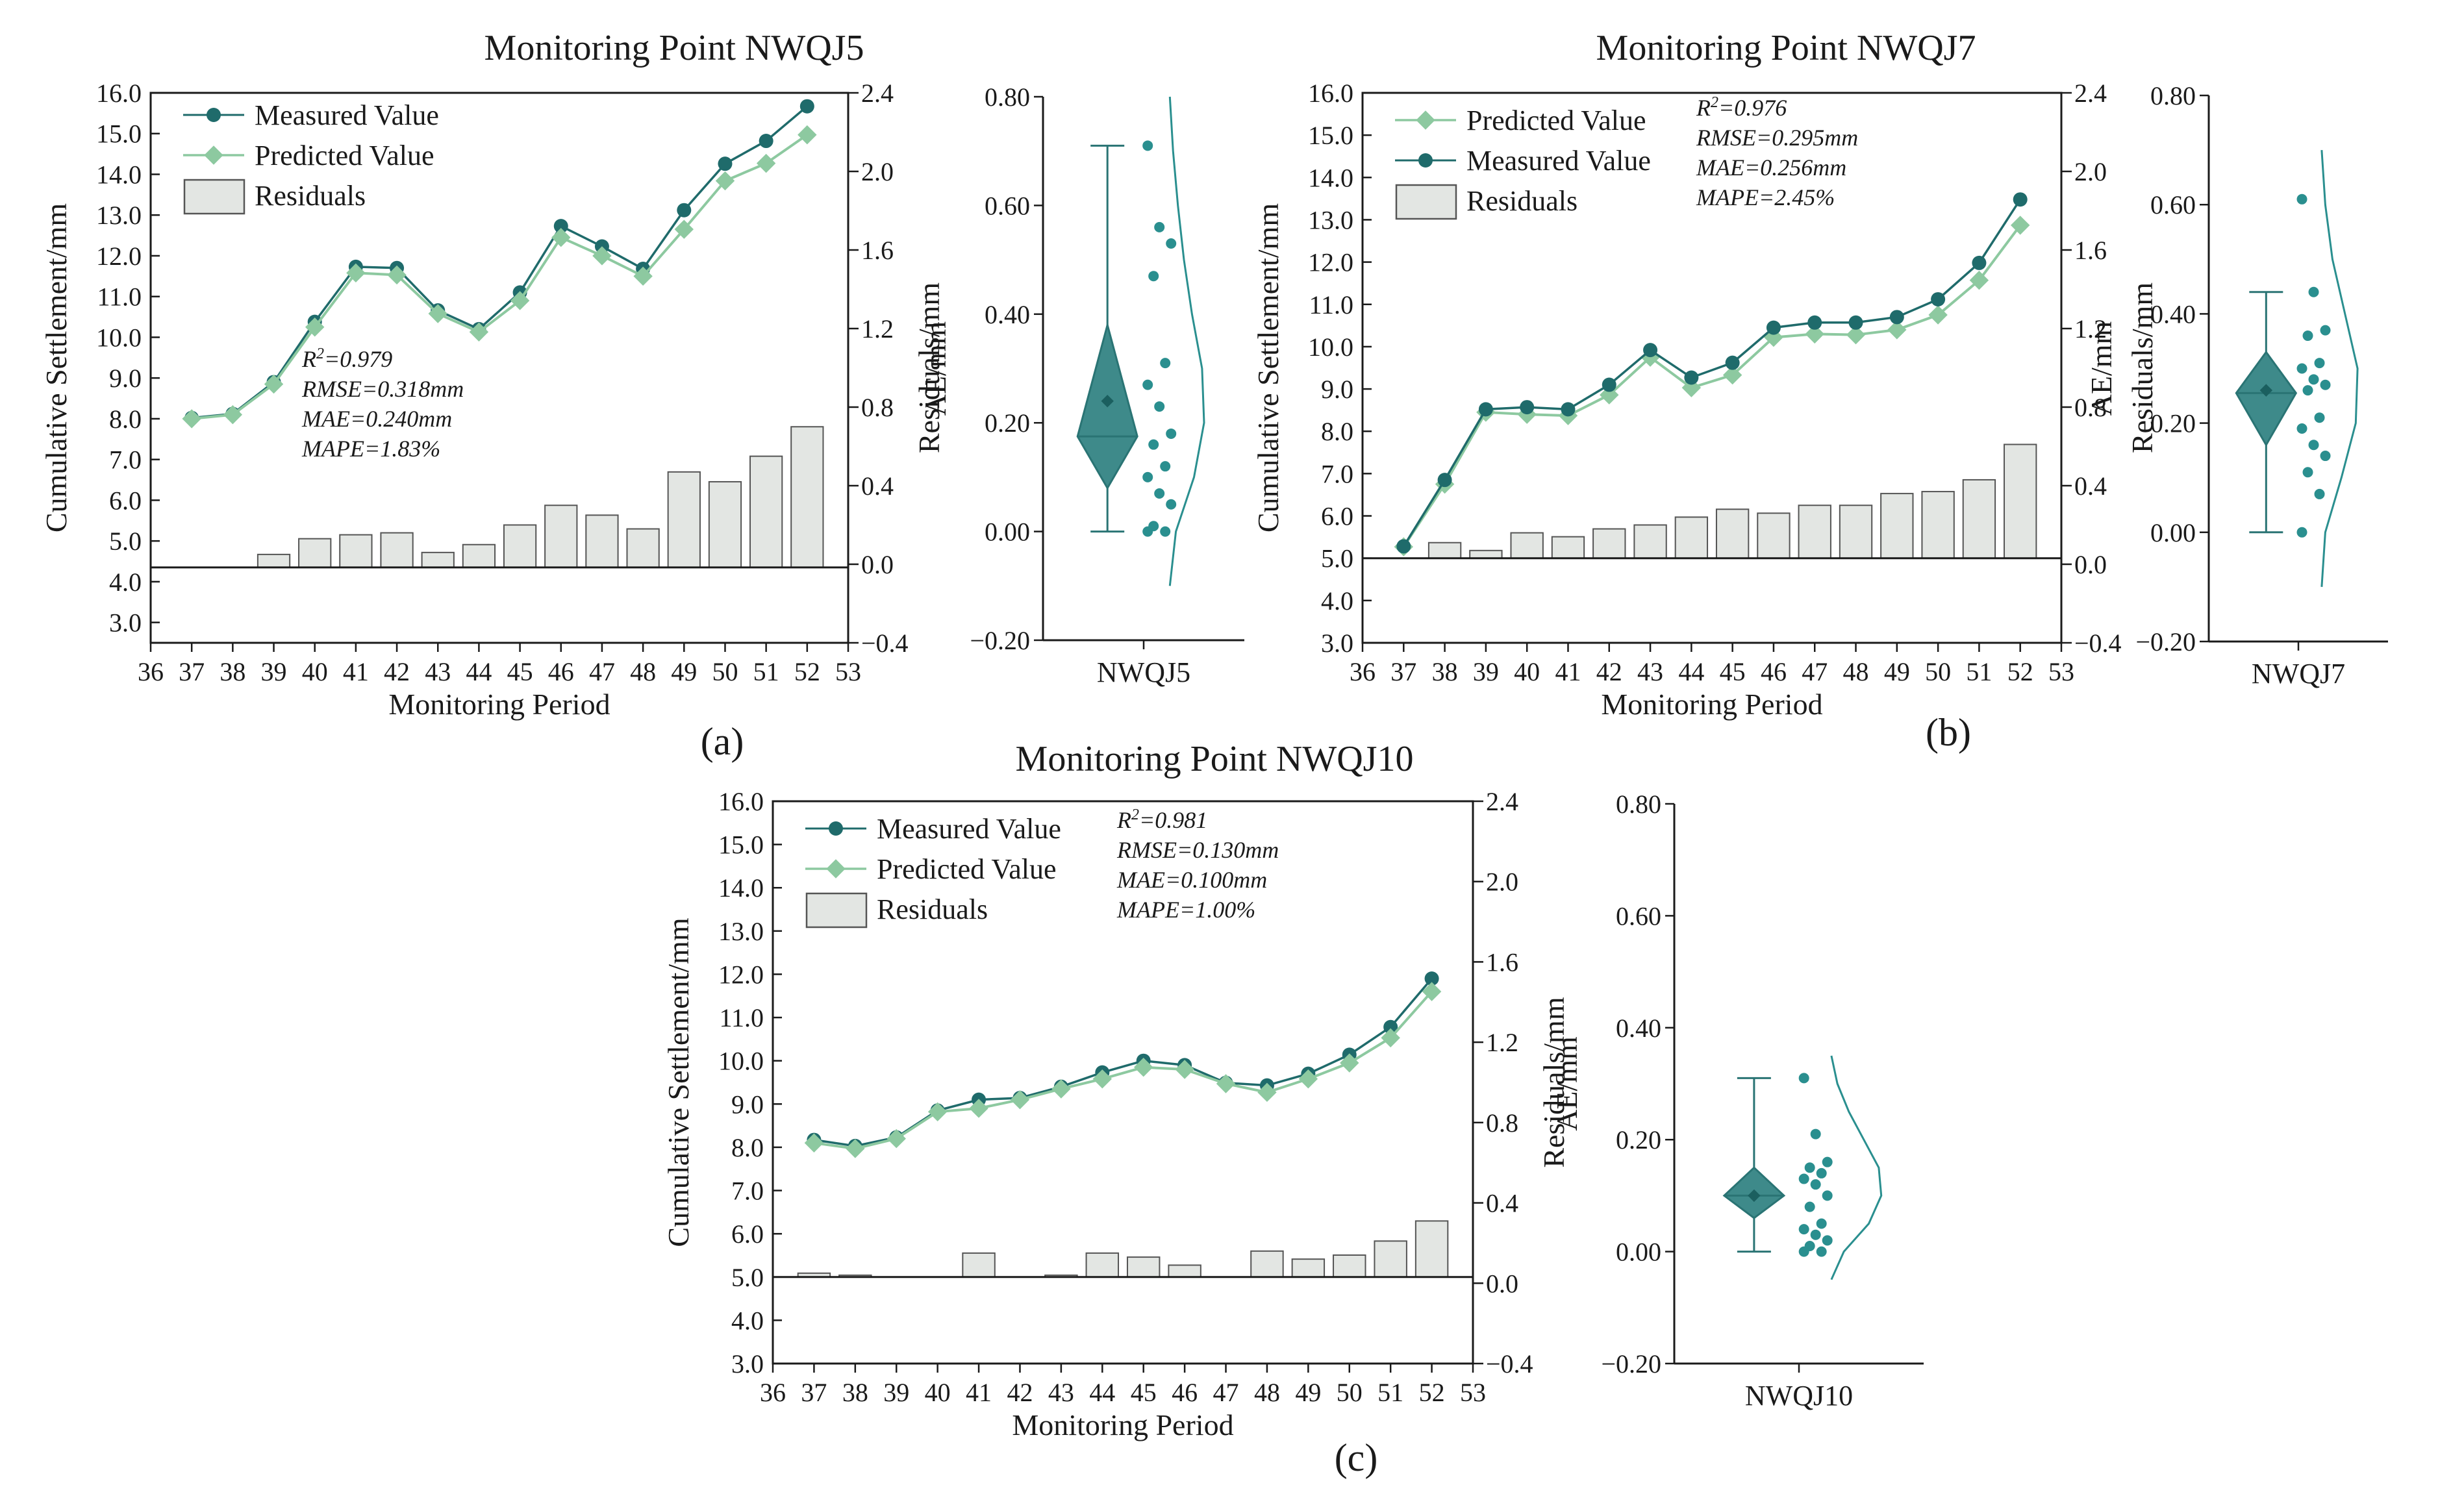  What do you see at coordinates (2266, 390) in the screenshot?
I see `mean-marker` at bounding box center [2266, 390].